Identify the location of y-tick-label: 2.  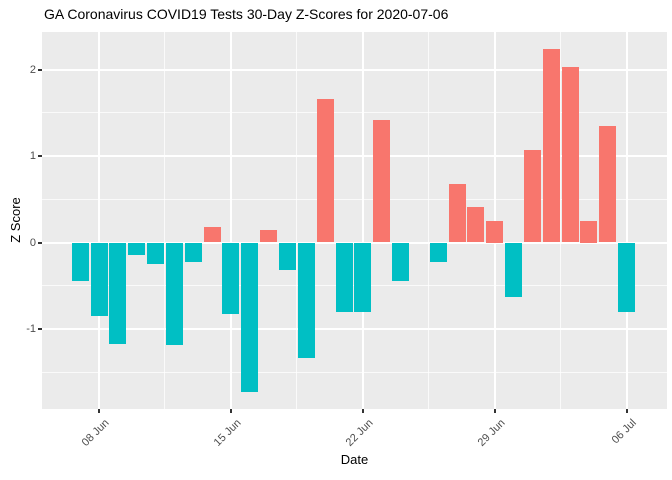
(32, 69).